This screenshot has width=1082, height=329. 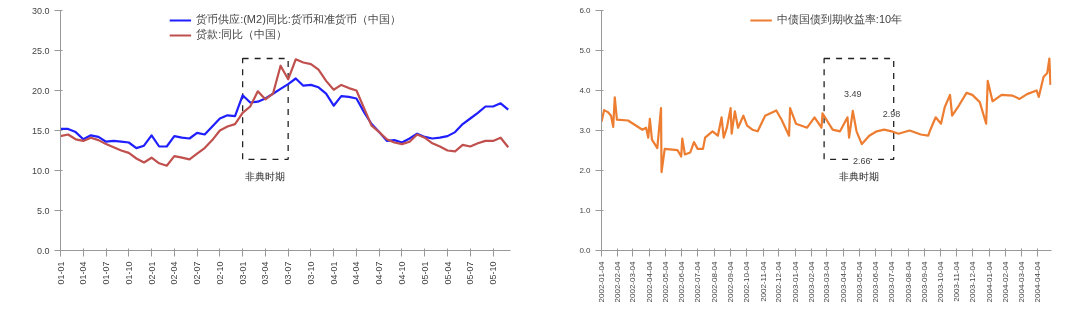 I want to click on x-tick-label: 04-04, so click(x=356, y=273).